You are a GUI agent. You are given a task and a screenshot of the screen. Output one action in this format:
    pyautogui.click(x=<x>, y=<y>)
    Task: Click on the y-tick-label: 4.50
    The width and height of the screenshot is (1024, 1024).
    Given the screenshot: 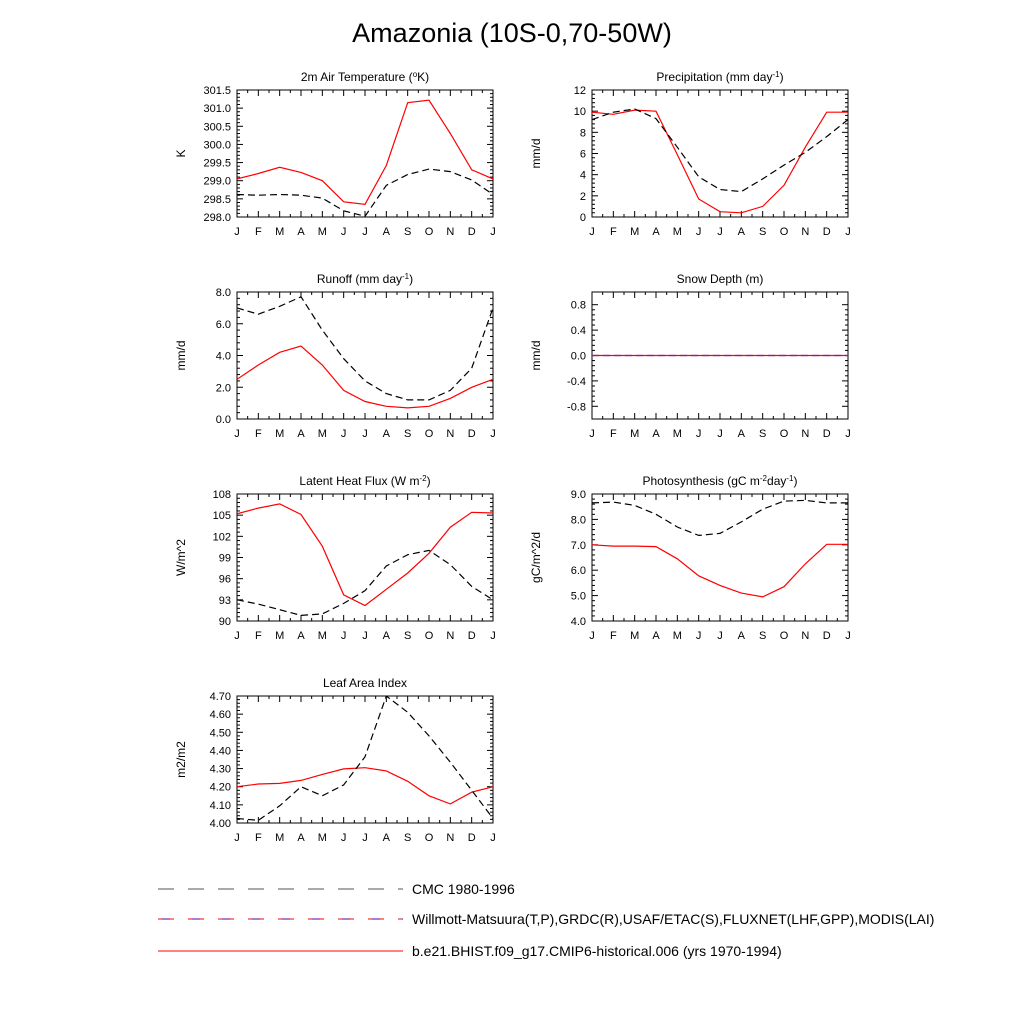 What is the action you would take?
    pyautogui.click(x=220, y=733)
    